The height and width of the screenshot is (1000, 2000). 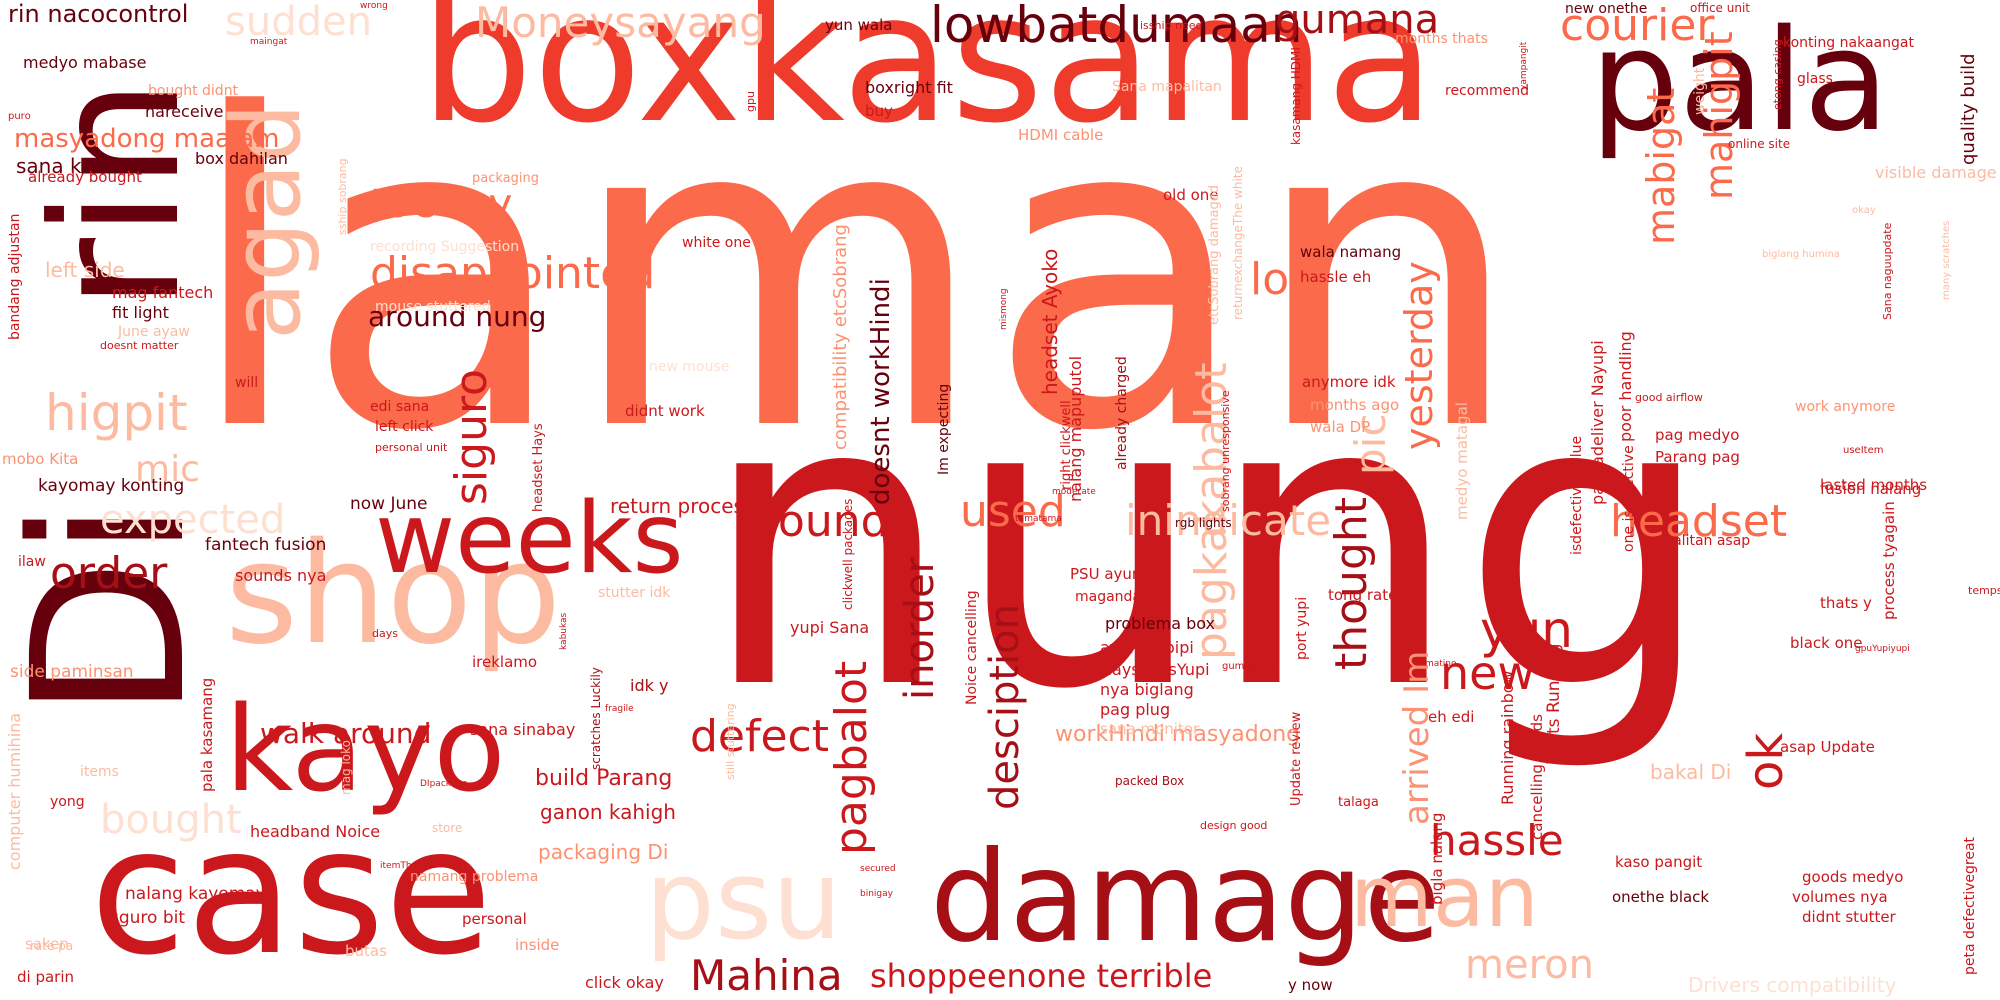 I want to click on word: biglang humina, so click(x=1801, y=254).